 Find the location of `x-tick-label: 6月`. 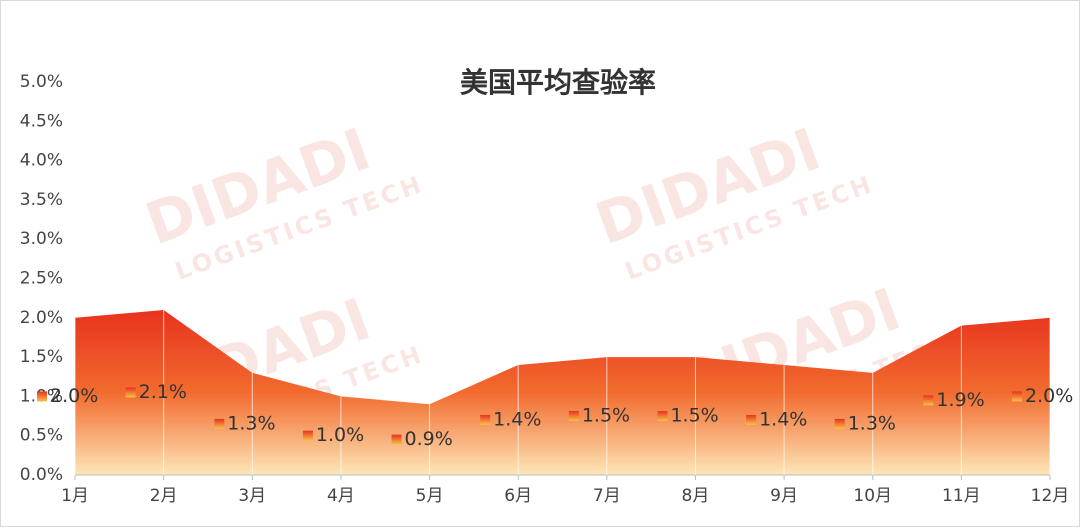

x-tick-label: 6月 is located at coordinates (518, 496).